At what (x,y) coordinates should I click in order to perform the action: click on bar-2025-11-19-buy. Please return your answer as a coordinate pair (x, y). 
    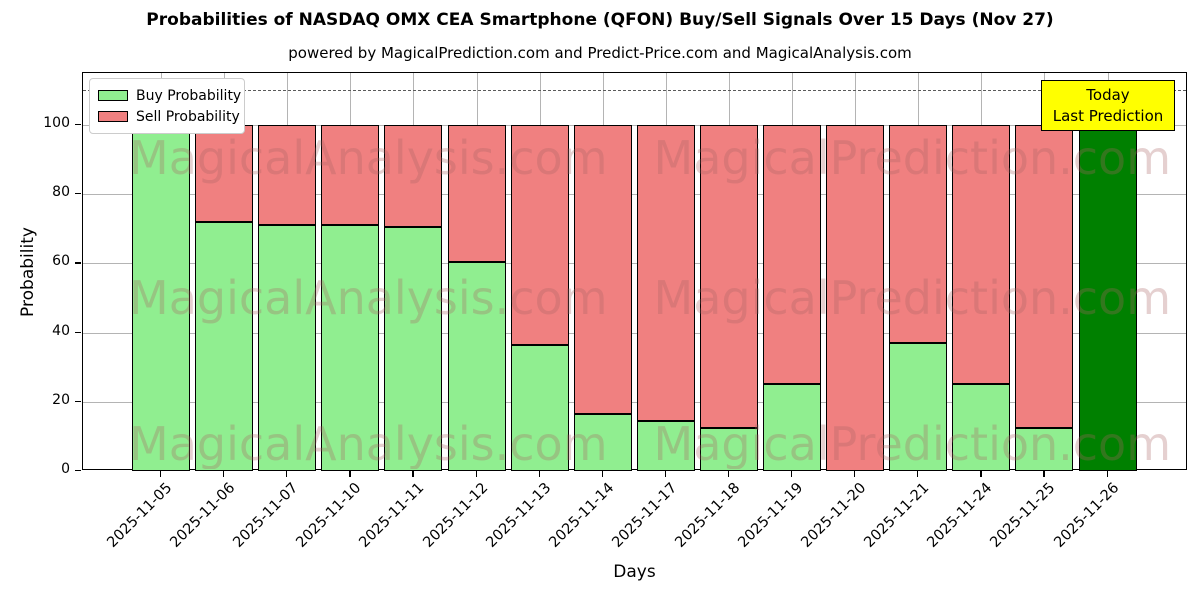
    Looking at the image, I should click on (792, 427).